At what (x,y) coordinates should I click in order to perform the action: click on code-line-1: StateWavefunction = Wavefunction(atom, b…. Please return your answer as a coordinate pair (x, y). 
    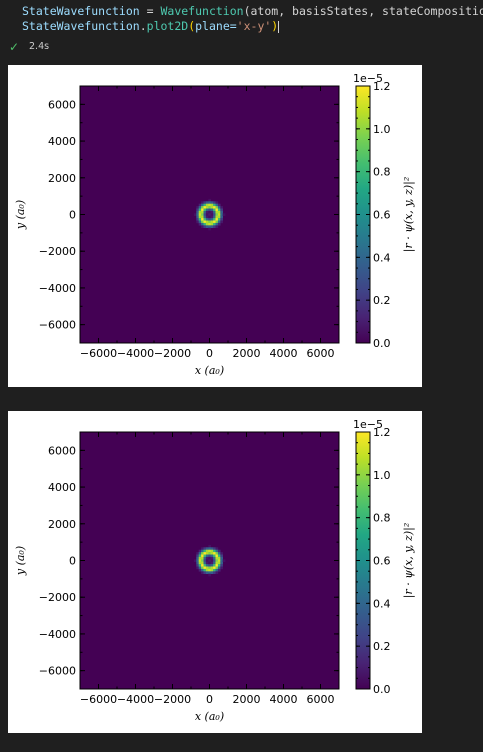
    Looking at the image, I should click on (252, 11).